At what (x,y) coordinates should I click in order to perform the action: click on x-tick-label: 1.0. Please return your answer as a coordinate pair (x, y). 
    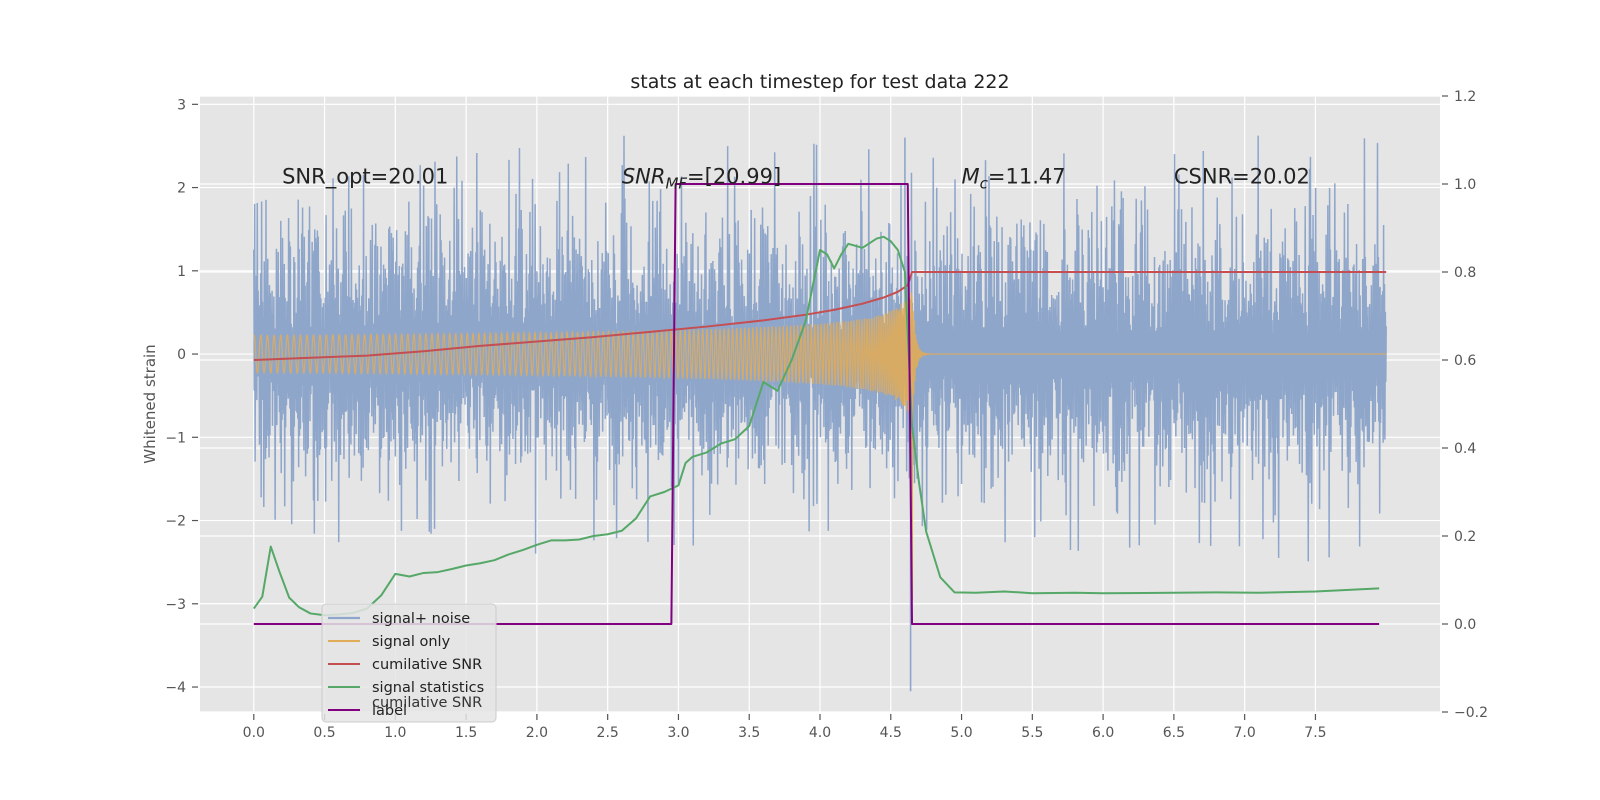
    Looking at the image, I should click on (395, 733).